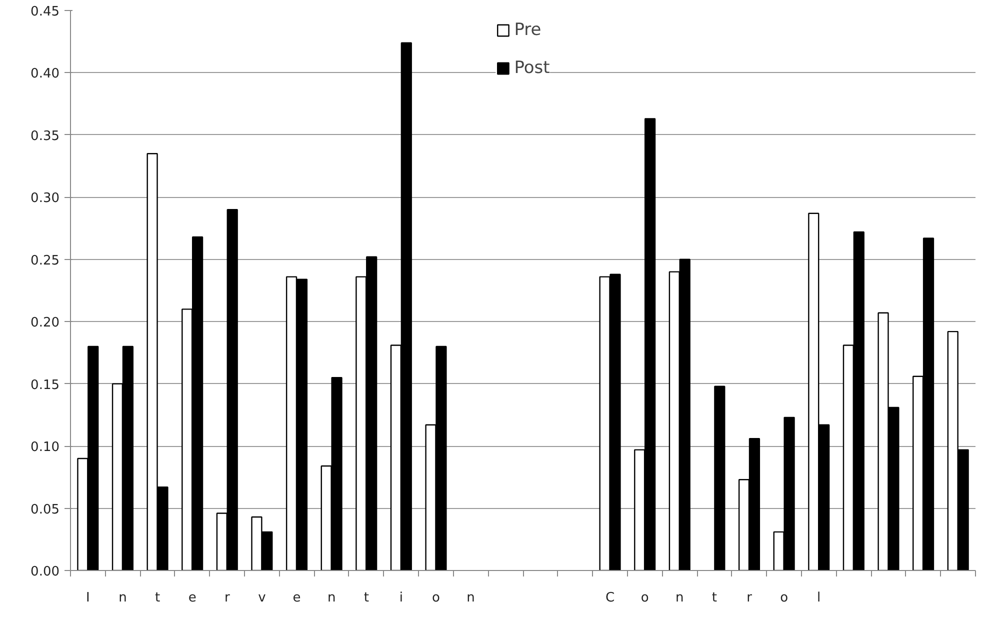 Image resolution: width=997 pixels, height=629 pixels. I want to click on x-tick-label: v, so click(262, 598).